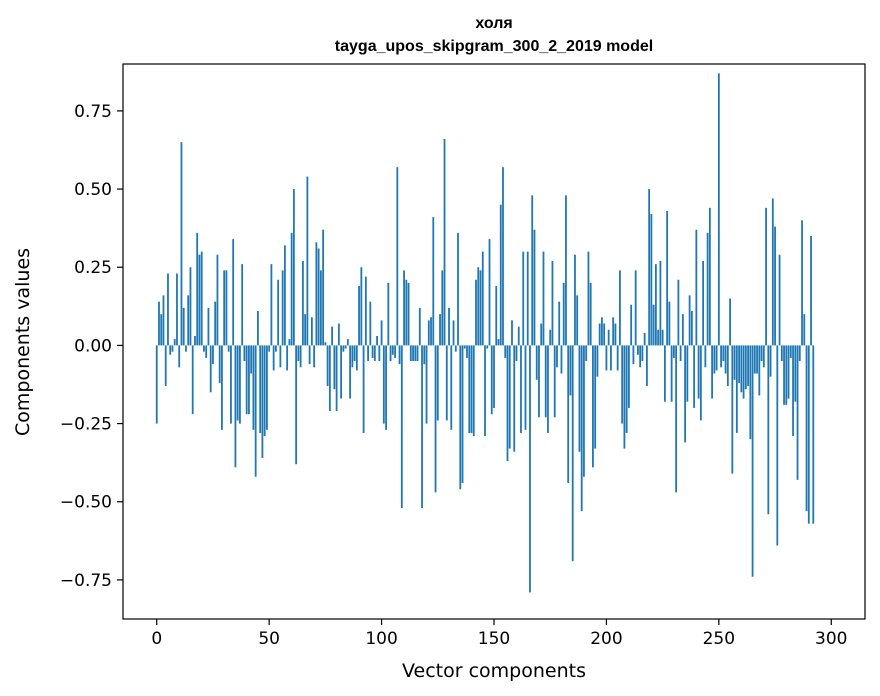 The height and width of the screenshot is (696, 880). Describe the element at coordinates (86, 425) in the screenshot. I see `y-tick-label: −0.25` at that location.